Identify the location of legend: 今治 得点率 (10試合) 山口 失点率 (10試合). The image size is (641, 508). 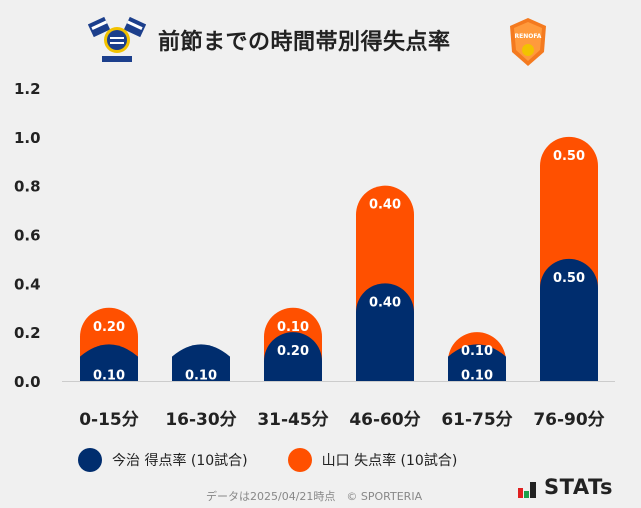
(267, 460).